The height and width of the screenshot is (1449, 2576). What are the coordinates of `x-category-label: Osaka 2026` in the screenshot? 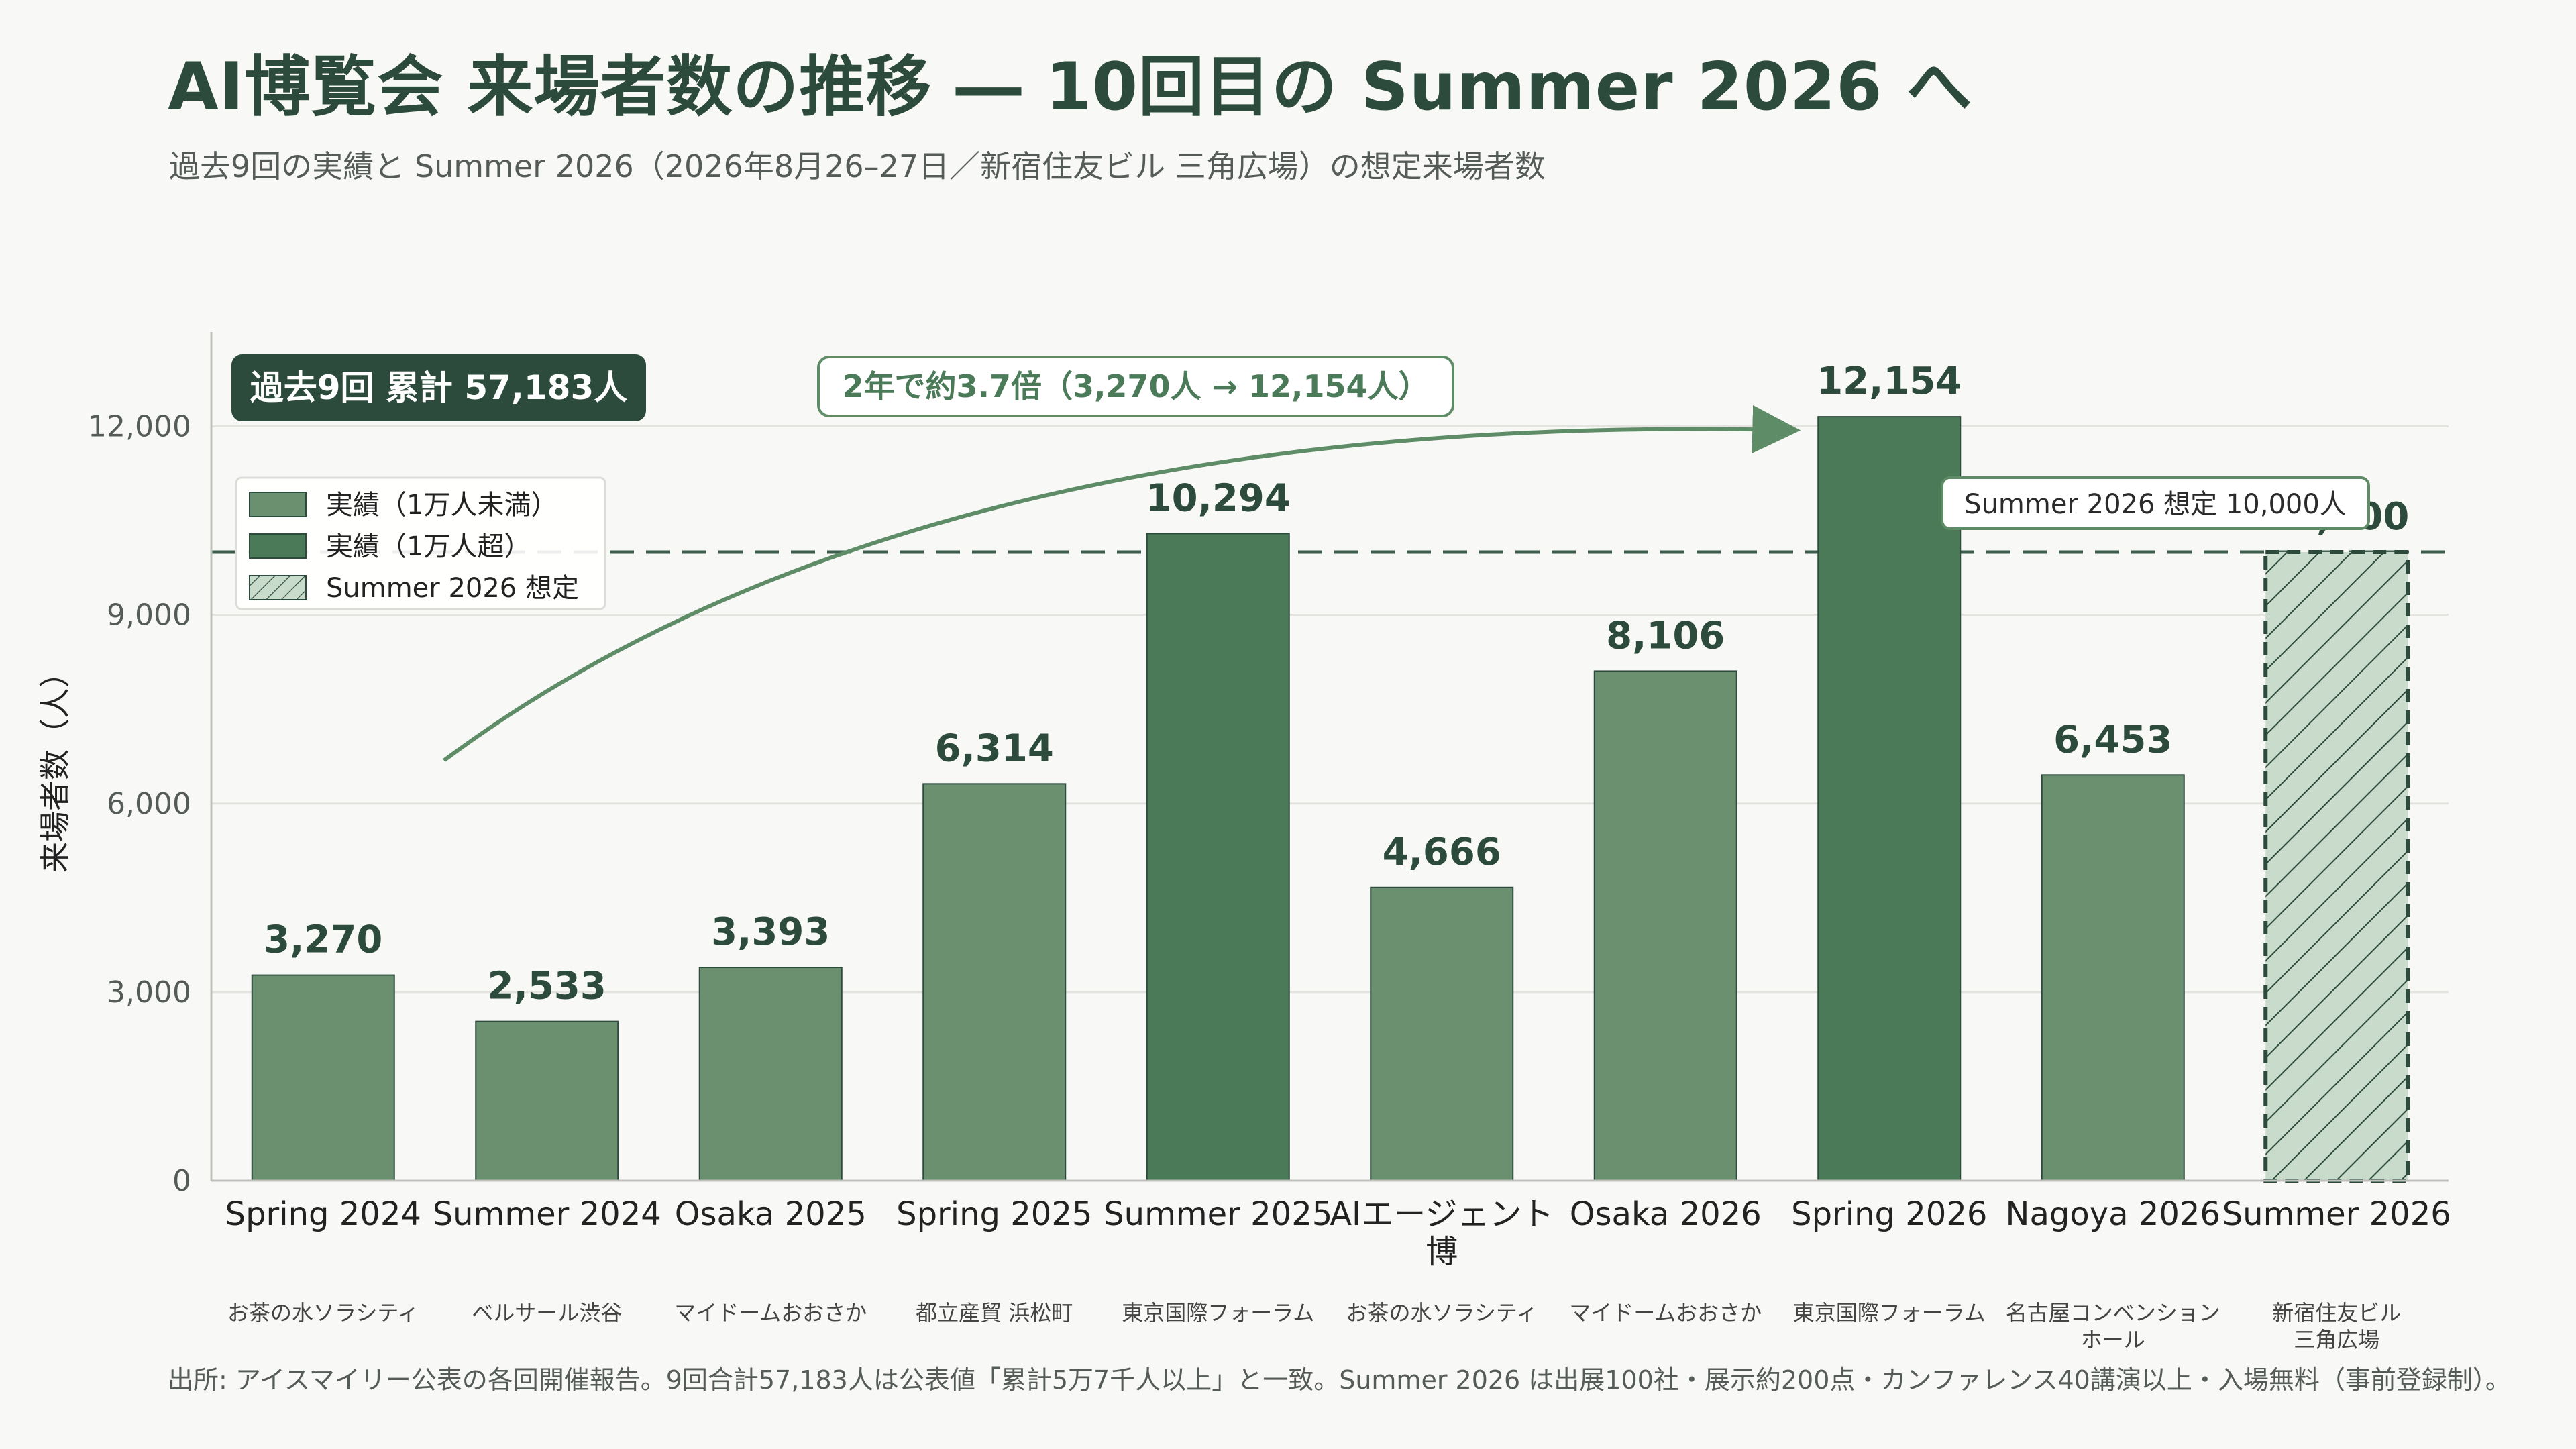 It's located at (1666, 1214).